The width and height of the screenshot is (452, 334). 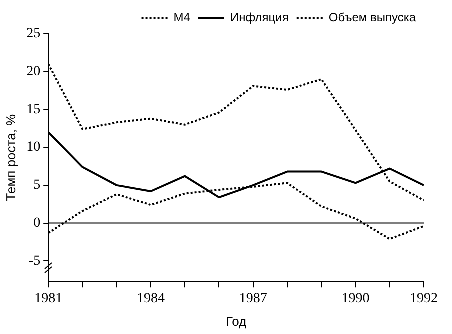 What do you see at coordinates (34, 261) in the screenshot?
I see `y-tick-label: -5` at bounding box center [34, 261].